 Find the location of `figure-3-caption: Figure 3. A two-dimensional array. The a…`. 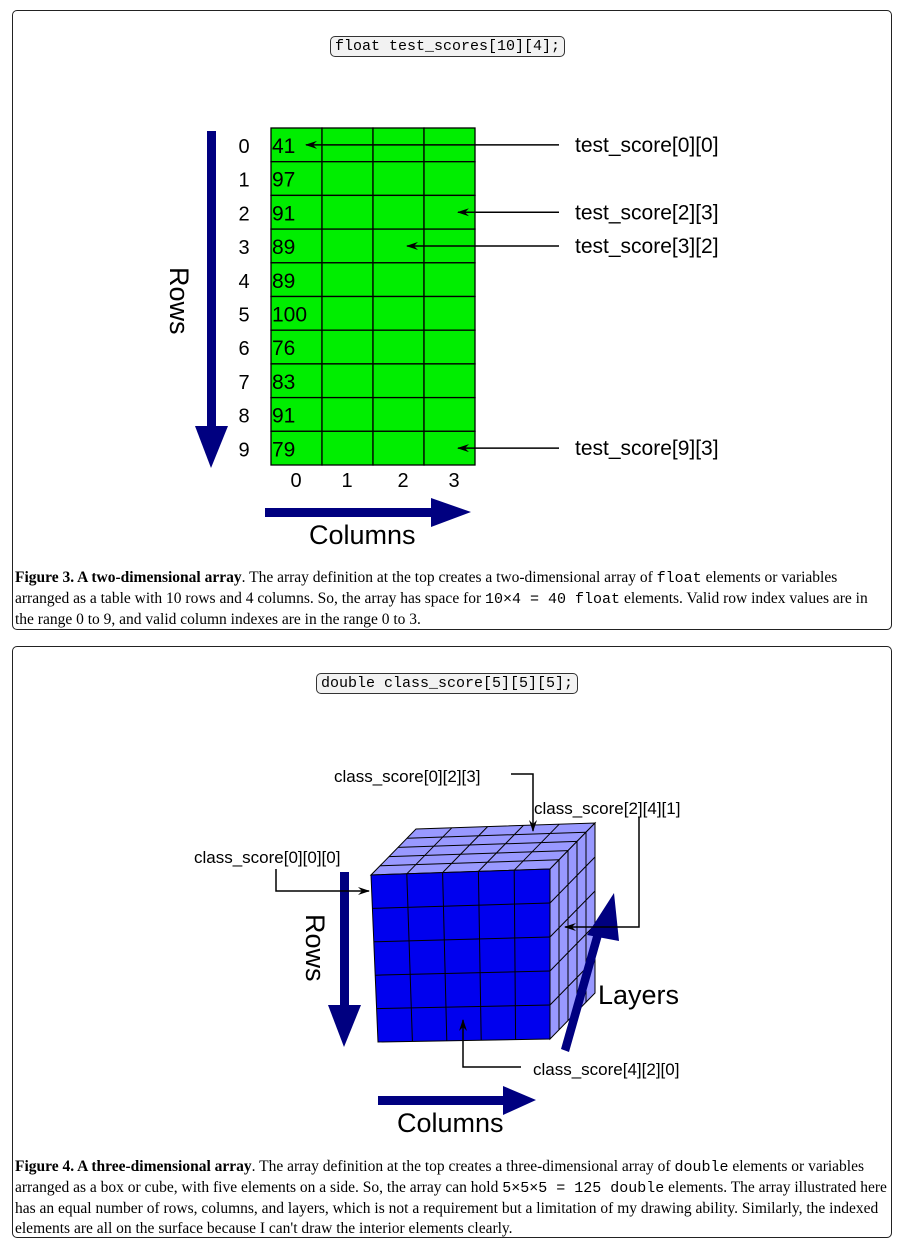

figure-3-caption: Figure 3. A two-dimensional array. The a… is located at coordinates (451, 599).